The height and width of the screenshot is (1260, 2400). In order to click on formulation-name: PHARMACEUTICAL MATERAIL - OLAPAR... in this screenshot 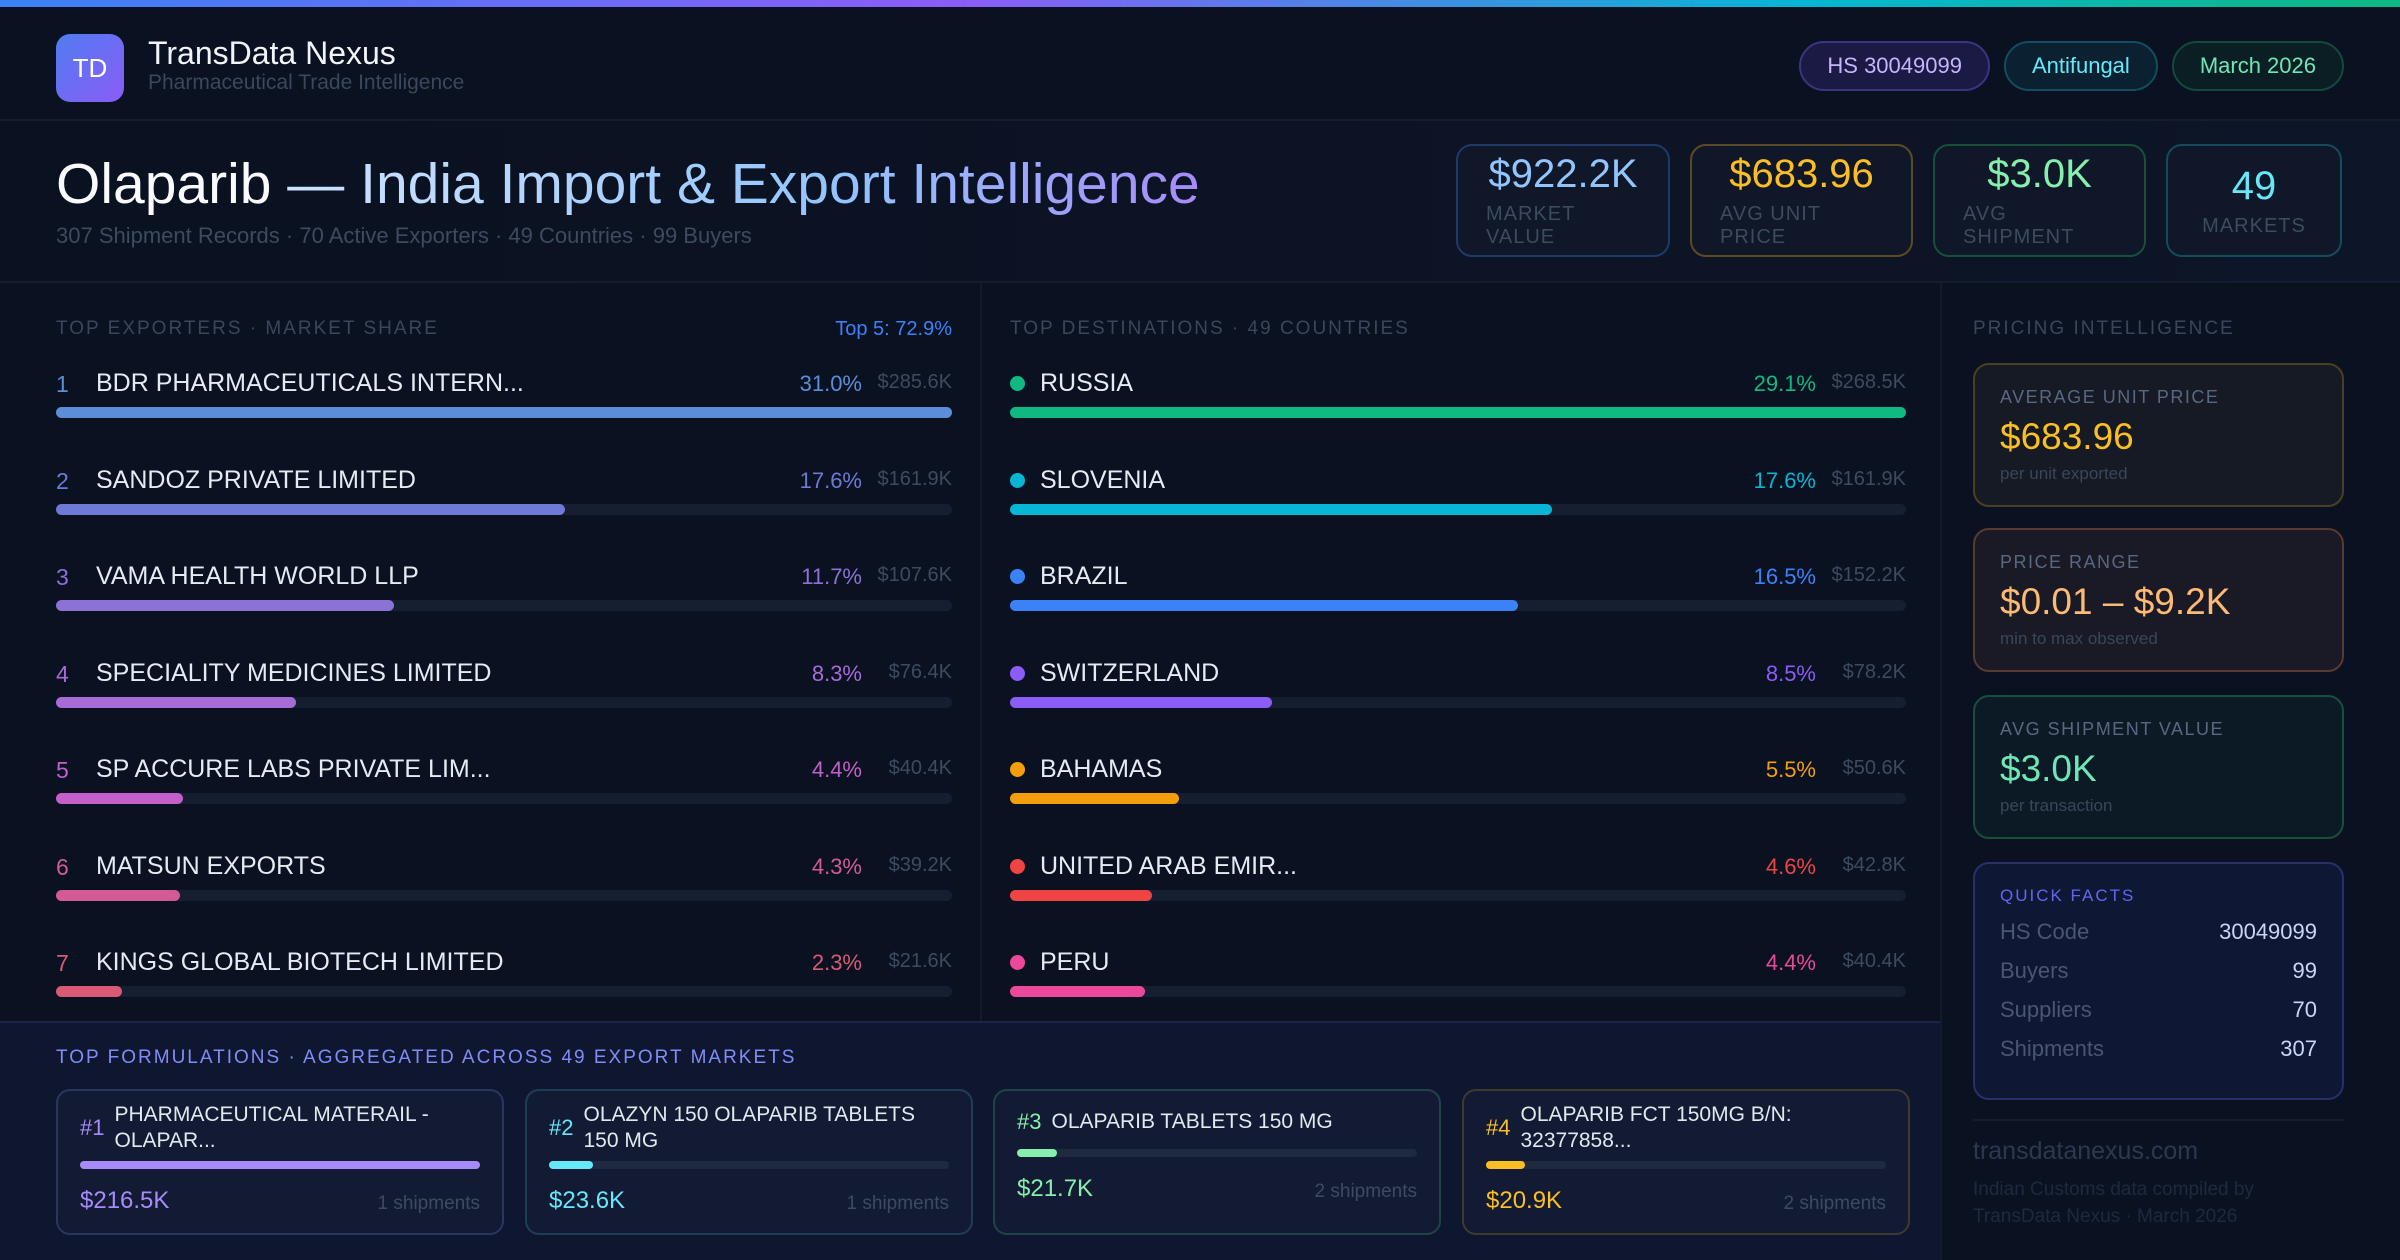, I will do `click(271, 1127)`.